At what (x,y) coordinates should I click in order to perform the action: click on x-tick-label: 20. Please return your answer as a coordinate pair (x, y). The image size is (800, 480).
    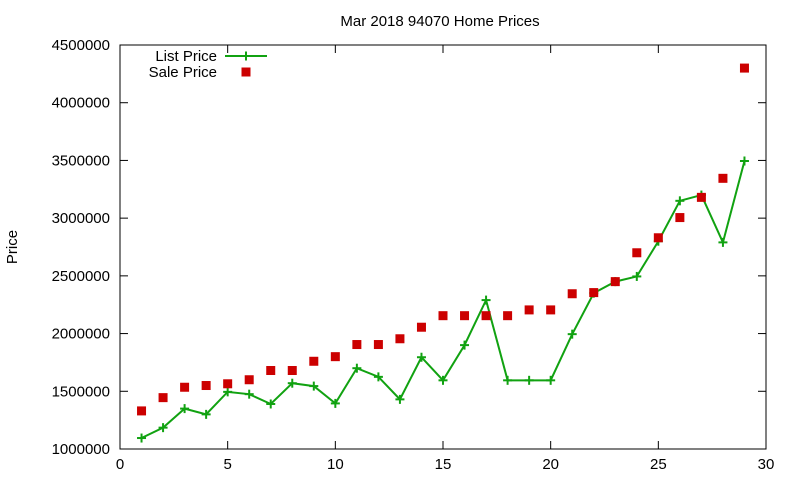
    Looking at the image, I should click on (550, 464).